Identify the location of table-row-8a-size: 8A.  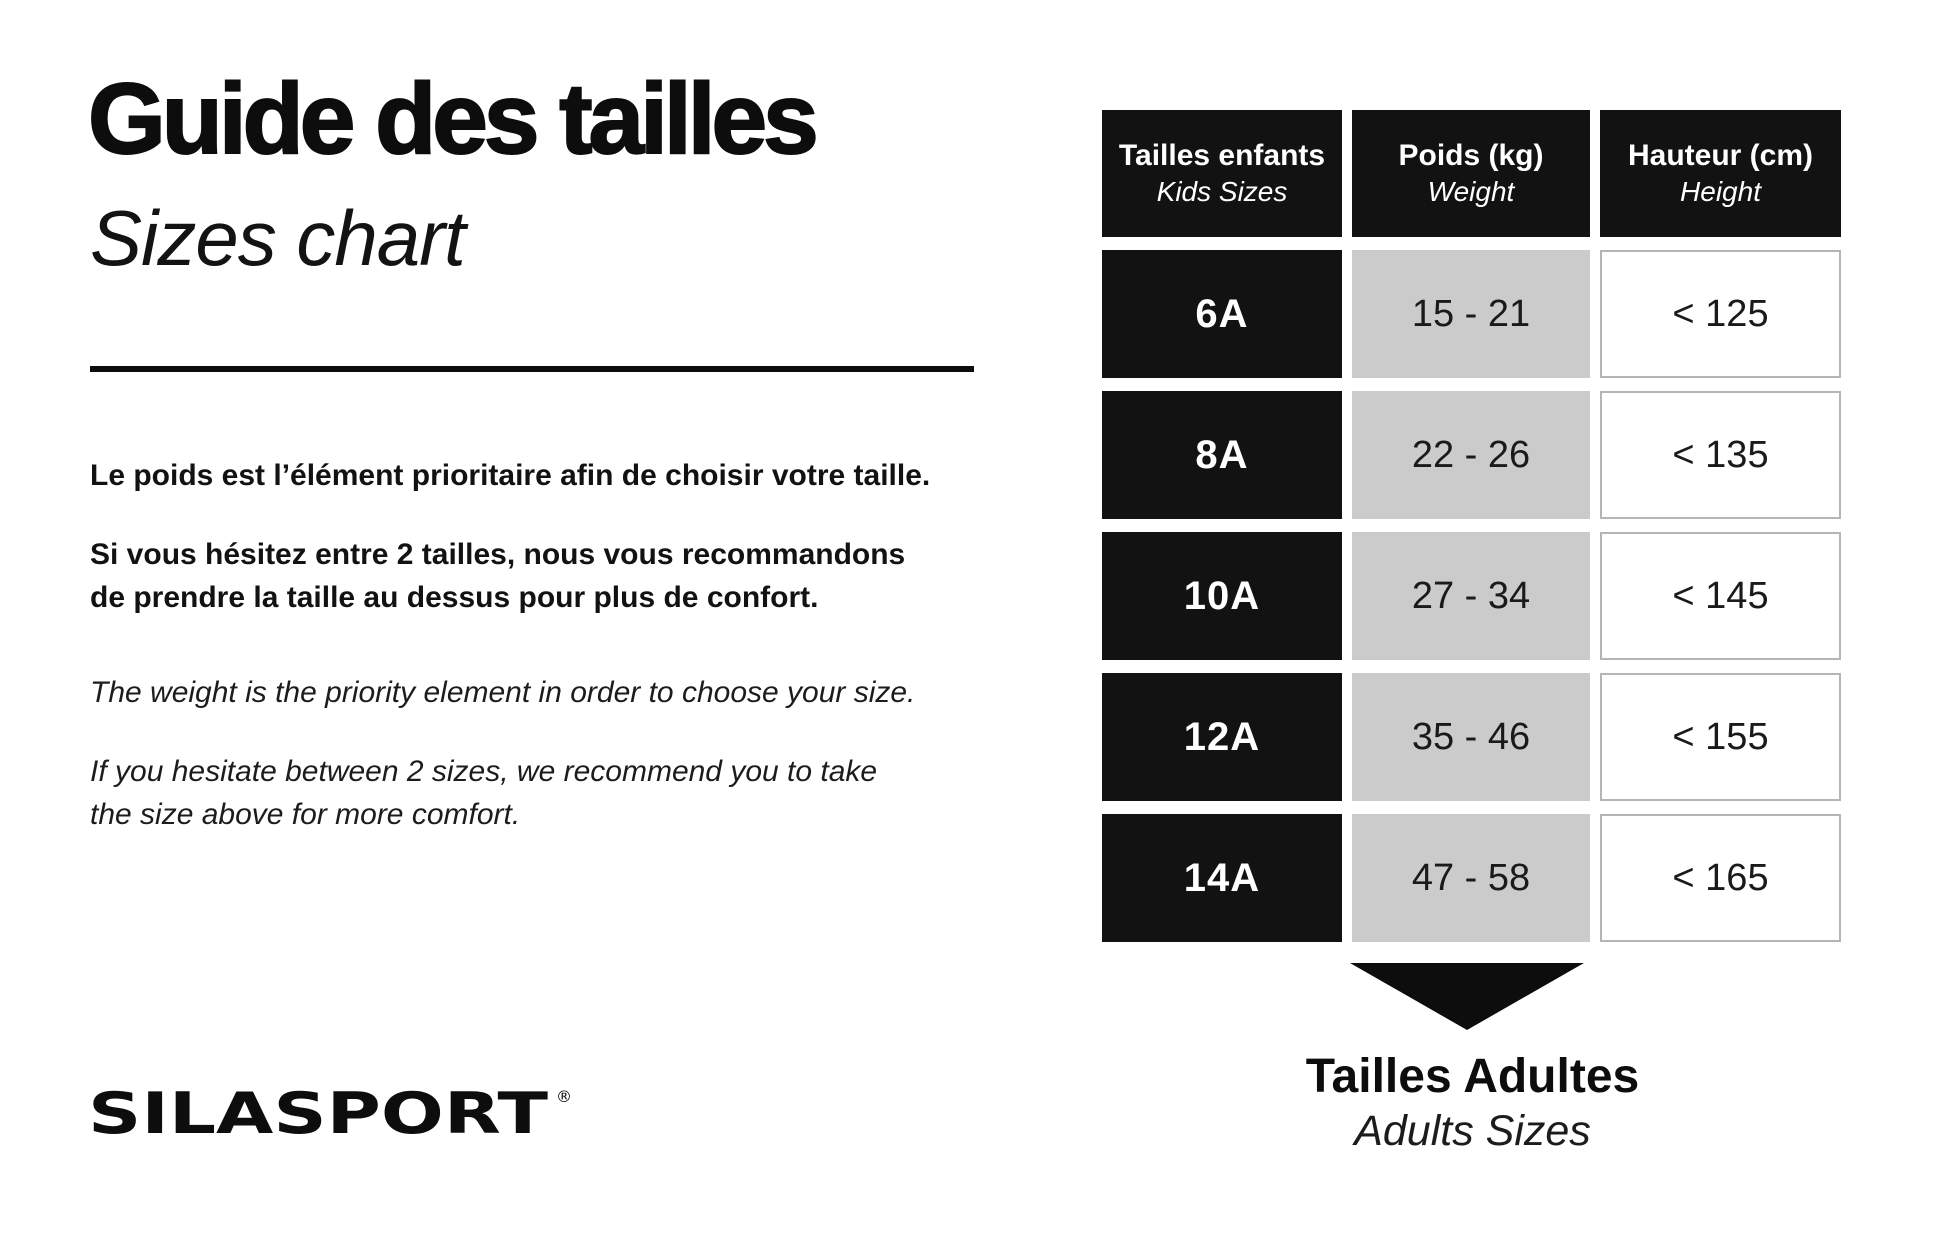
(1222, 455).